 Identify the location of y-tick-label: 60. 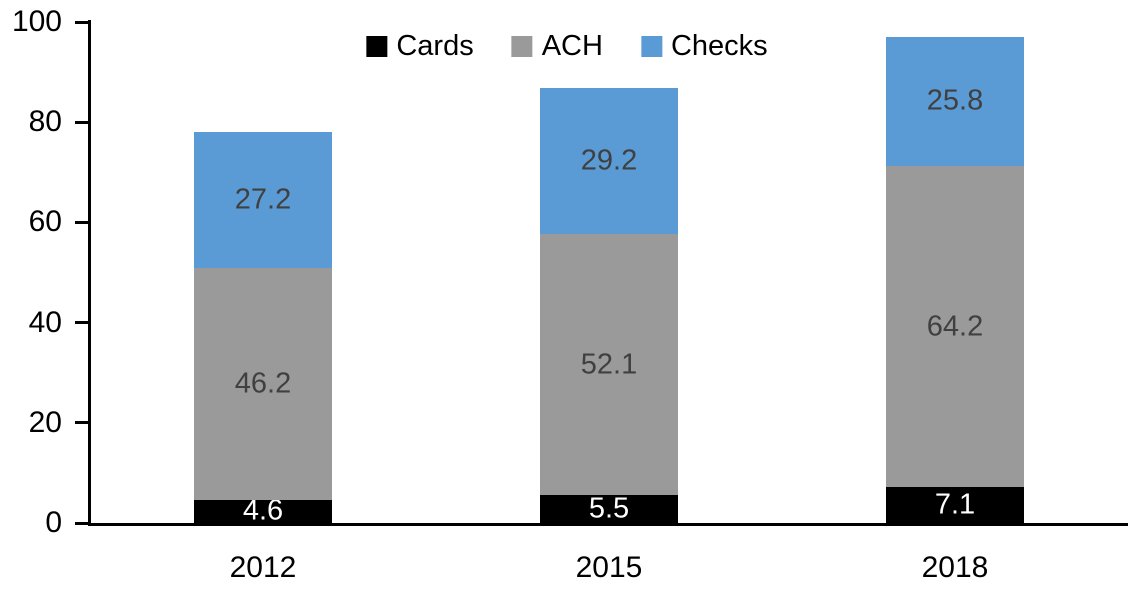
(45, 222).